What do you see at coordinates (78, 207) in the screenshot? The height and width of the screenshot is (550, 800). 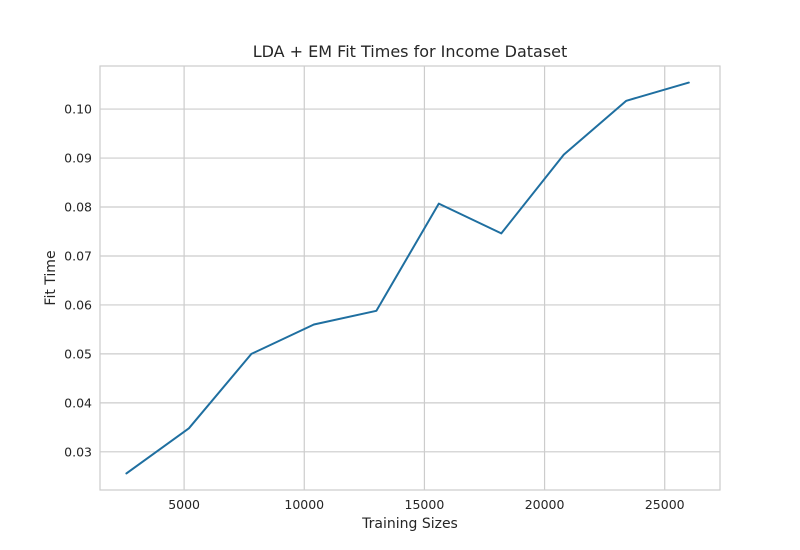 I see `y-tick-label: 0.08` at bounding box center [78, 207].